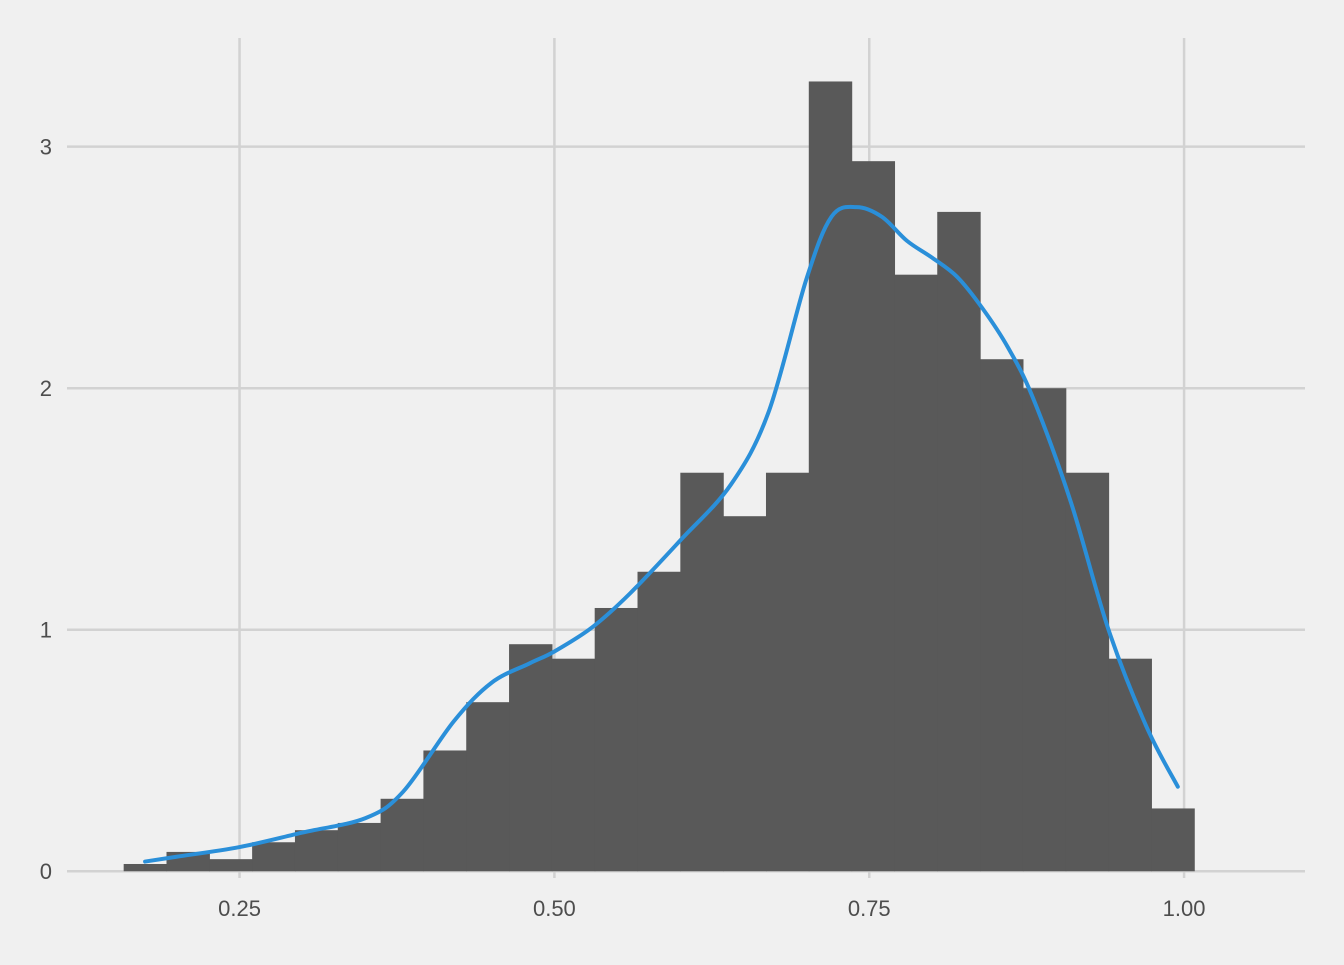  I want to click on x-axis-ticks: 0.25 0.50 0.75 1.00, so click(711, 908).